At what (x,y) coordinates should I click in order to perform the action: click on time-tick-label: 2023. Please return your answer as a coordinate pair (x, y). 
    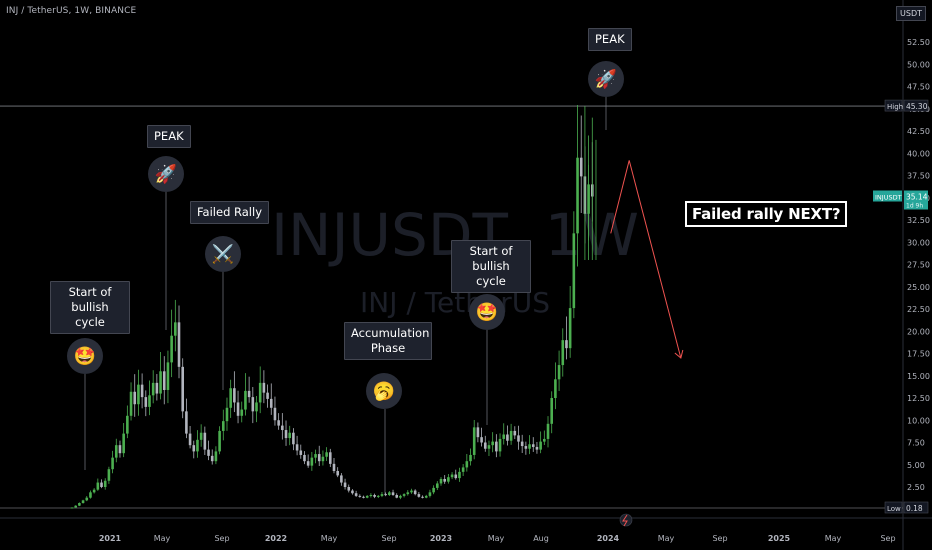
    Looking at the image, I should click on (441, 538).